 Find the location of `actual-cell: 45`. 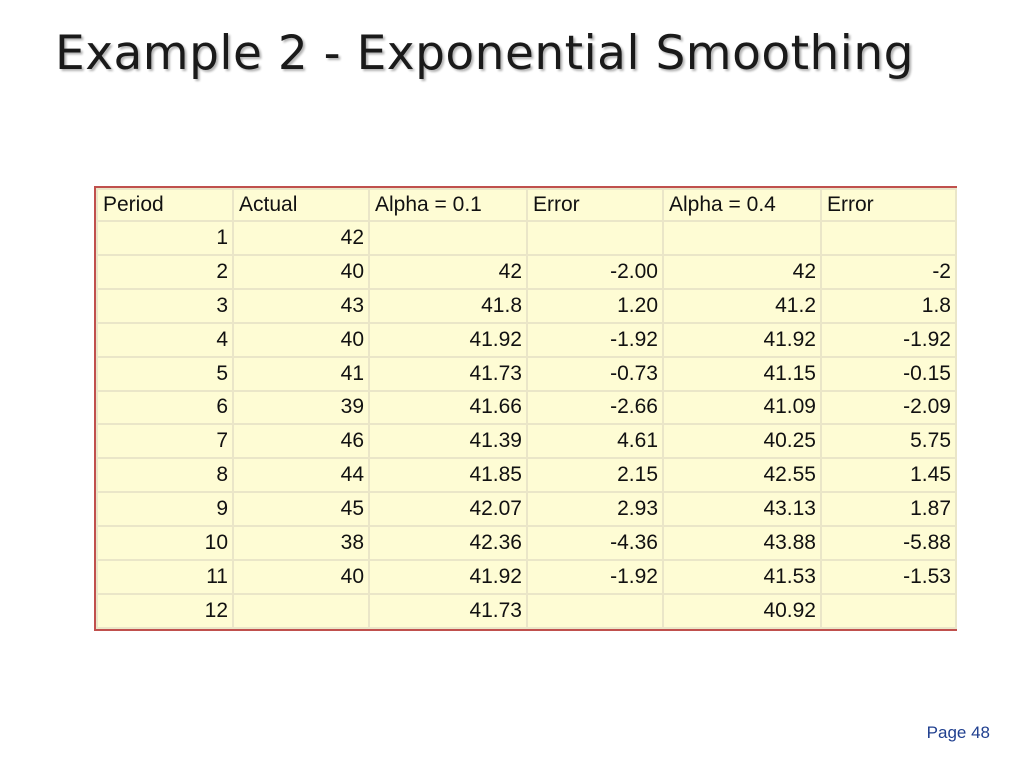

actual-cell: 45 is located at coordinates (301, 509).